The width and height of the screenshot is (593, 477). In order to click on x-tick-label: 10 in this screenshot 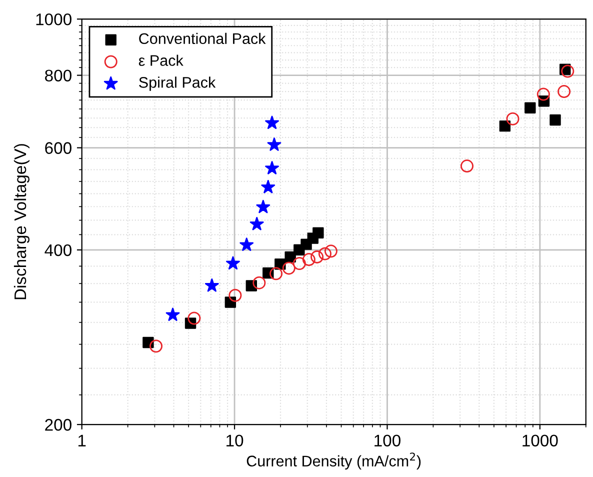, I will do `click(235, 440)`.